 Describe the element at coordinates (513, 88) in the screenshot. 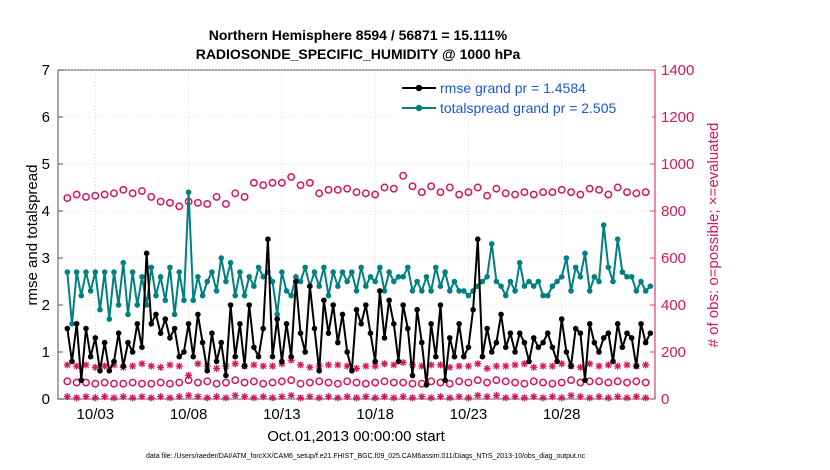

I see `legend-rmse-label: rmse grand pr = 1.4584` at that location.